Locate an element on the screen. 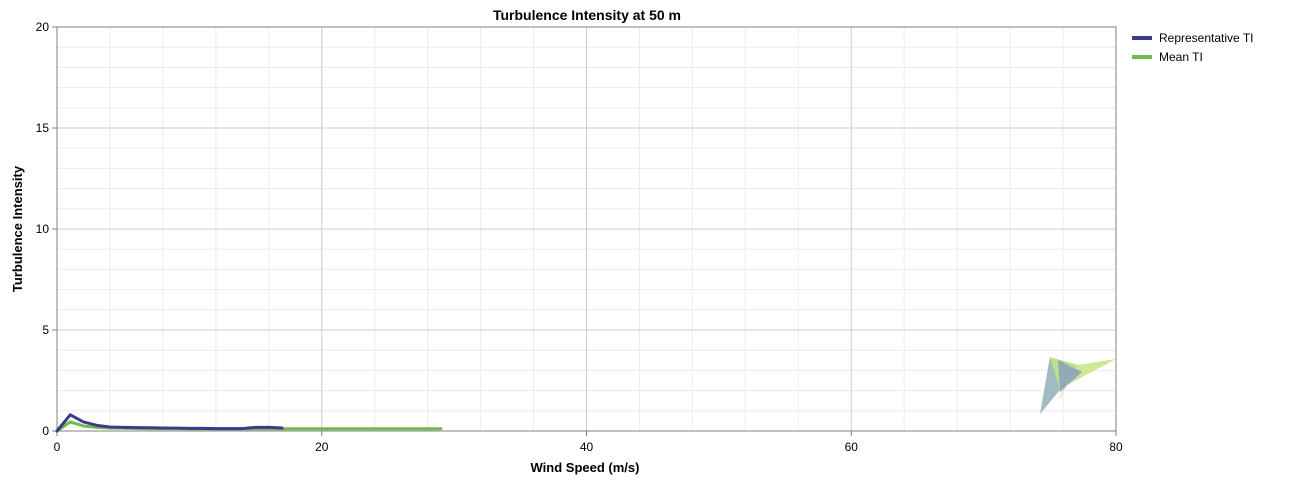 This screenshot has height=480, width=1302. chart-title: Turbulence Intensity at 50 m is located at coordinates (587, 15).